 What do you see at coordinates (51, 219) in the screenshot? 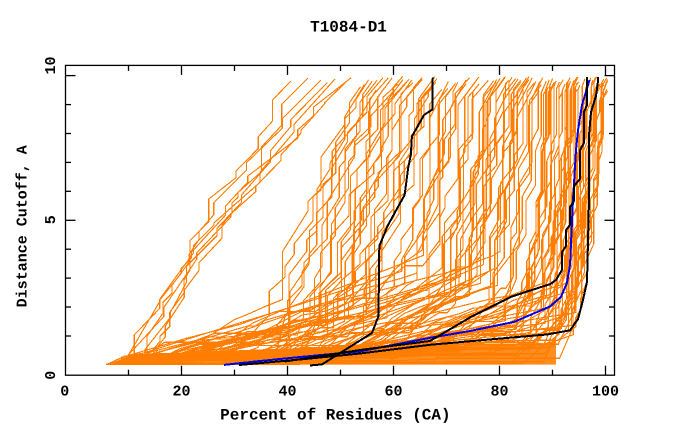
I see `svg-text: 5` at bounding box center [51, 219].